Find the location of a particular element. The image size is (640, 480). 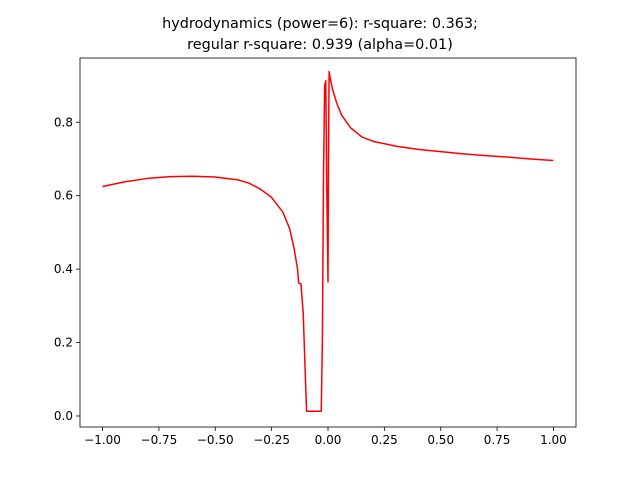

y-tick-label-0: 0.0 is located at coordinates (63, 416).